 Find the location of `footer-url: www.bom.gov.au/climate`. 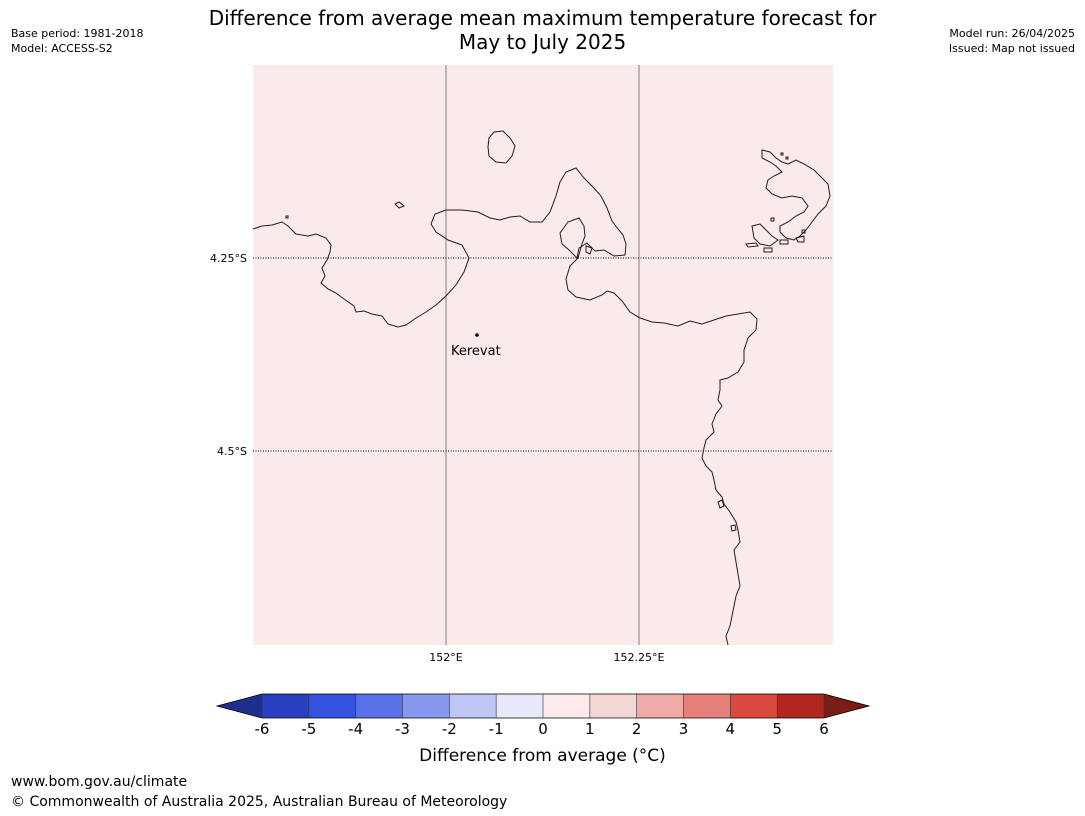

footer-url: www.bom.gov.au/climate is located at coordinates (99, 782).